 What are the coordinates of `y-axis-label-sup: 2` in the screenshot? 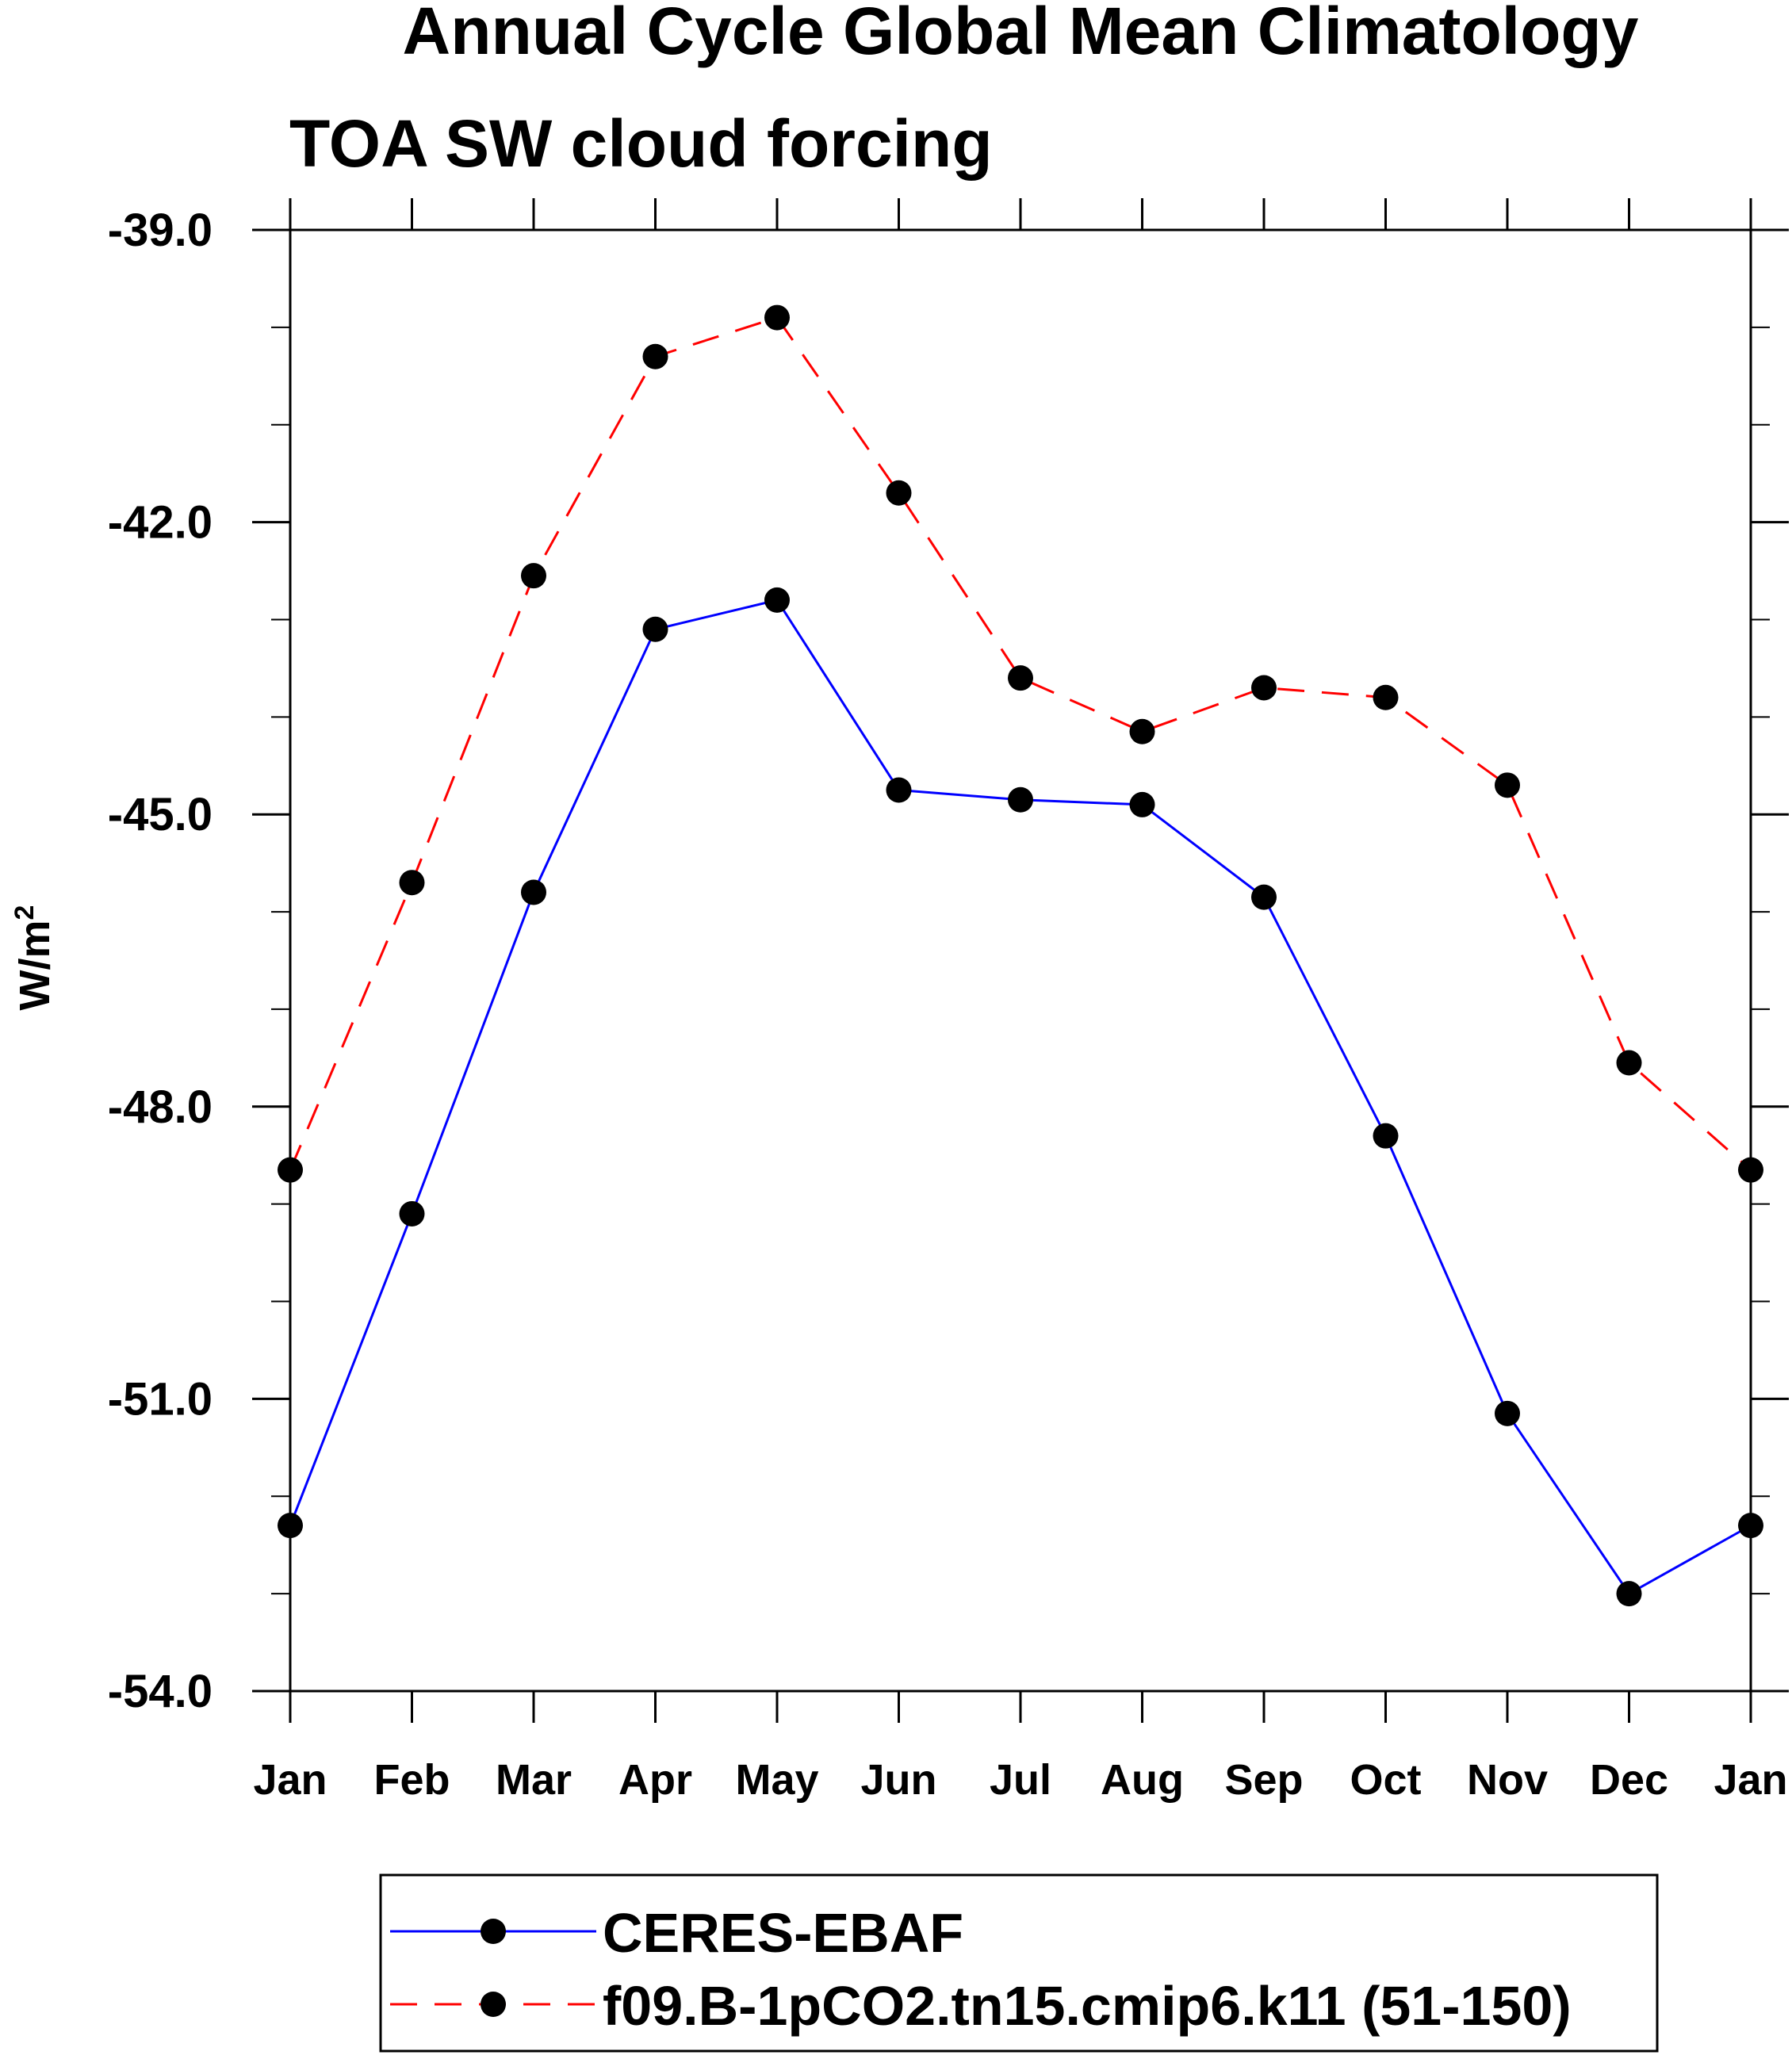 It's located at (25, 912).